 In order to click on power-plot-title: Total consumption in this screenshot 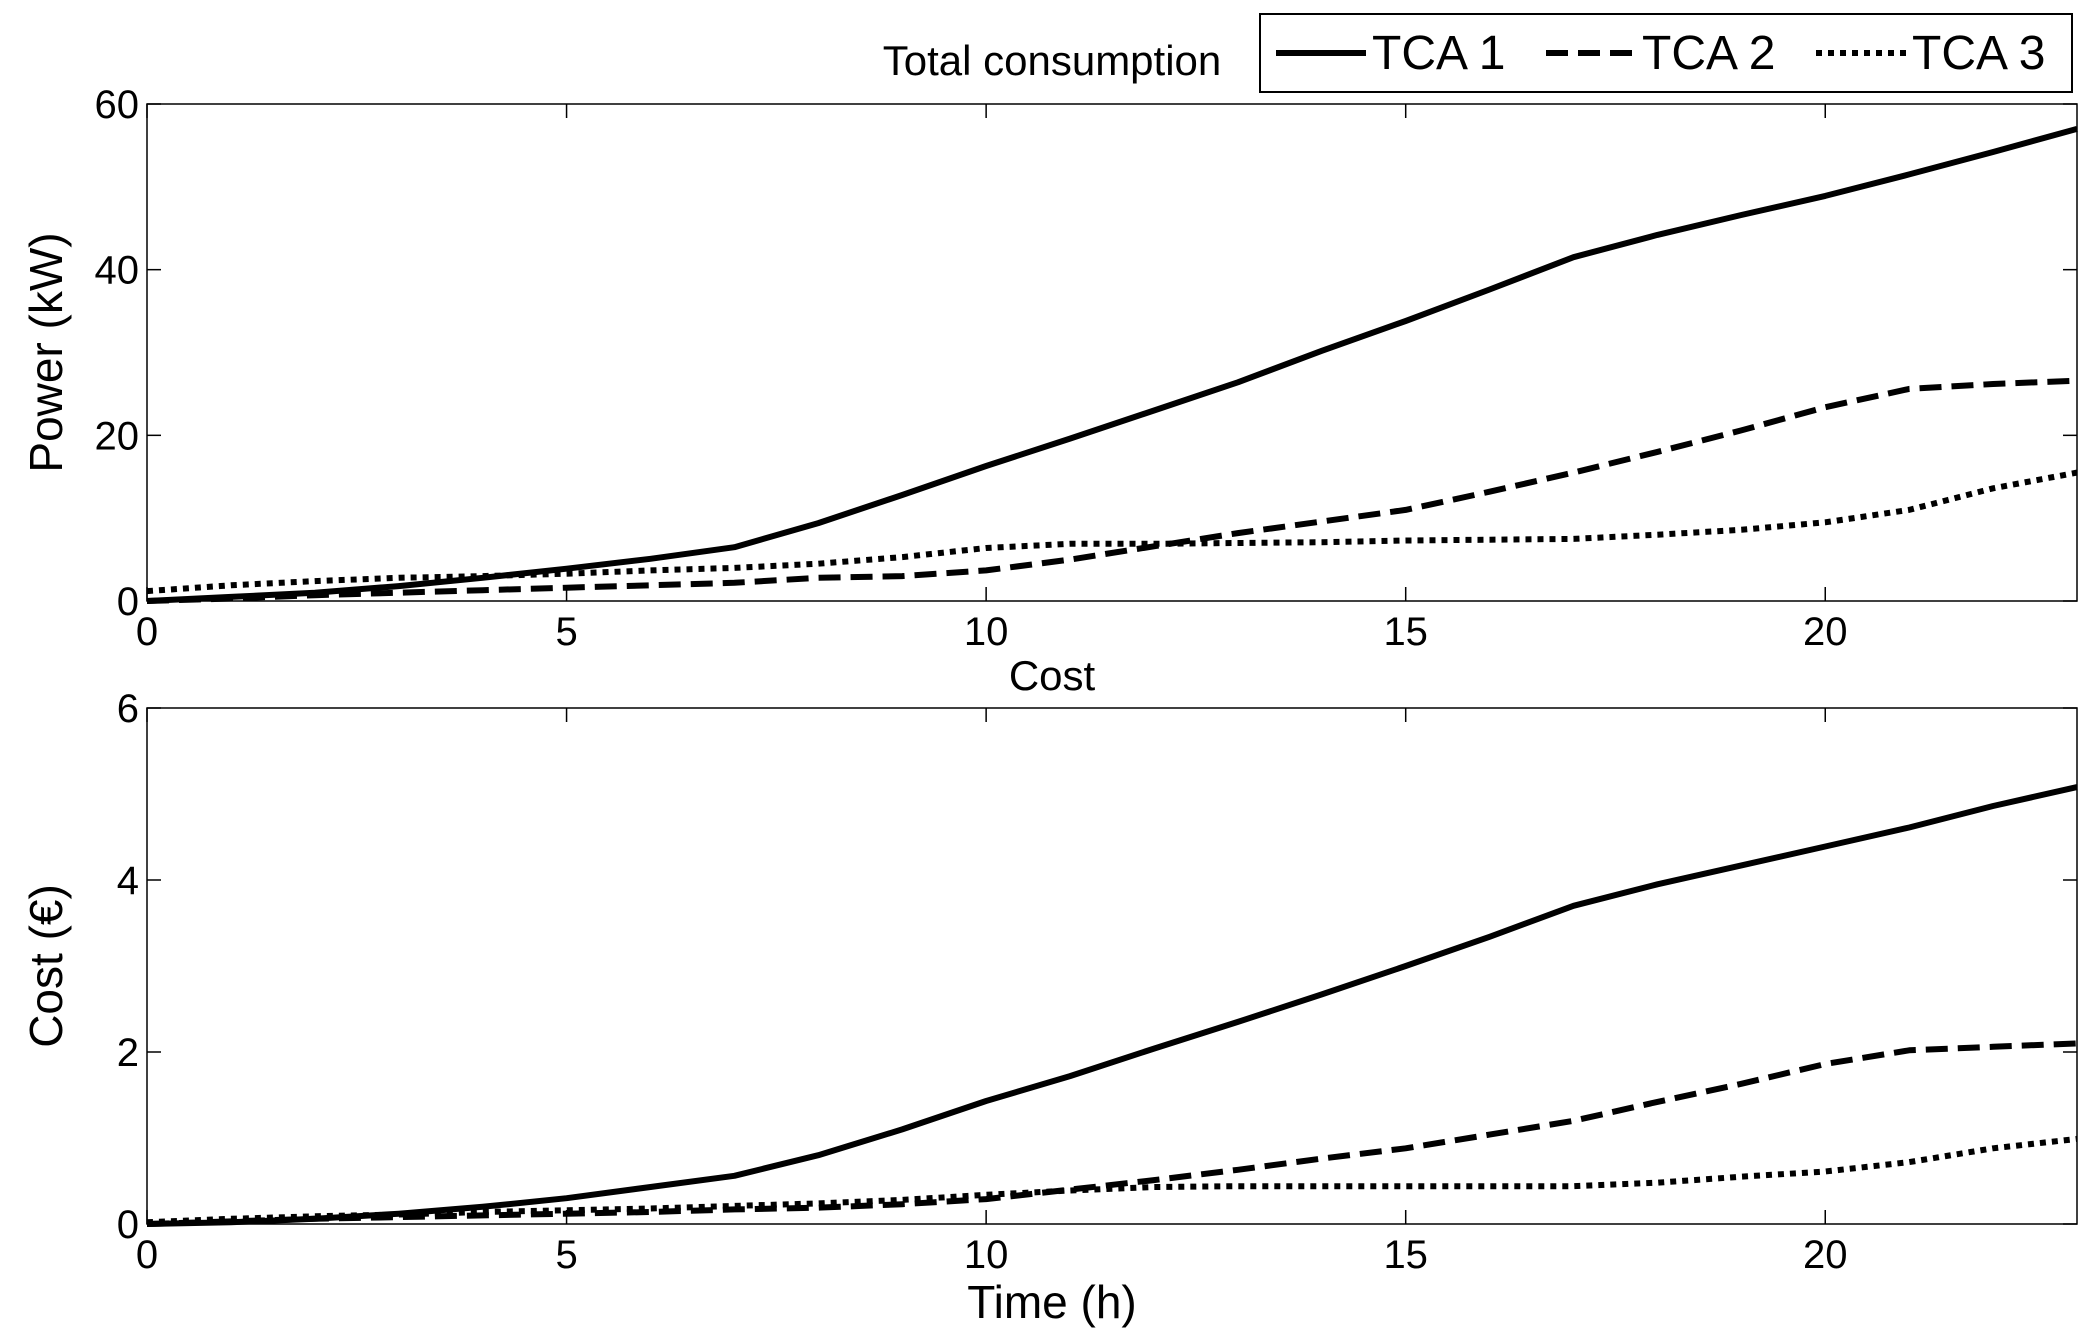, I will do `click(1052, 60)`.